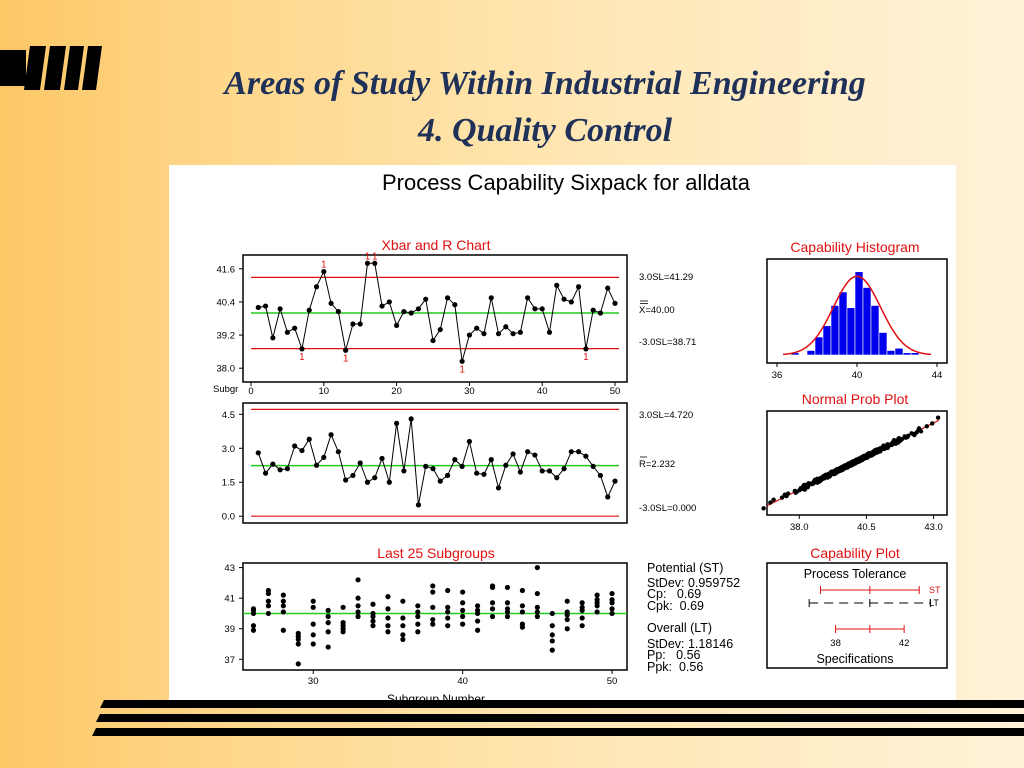 The image size is (1024, 768). I want to click on range-ytick-label: 3.0, so click(228, 449).